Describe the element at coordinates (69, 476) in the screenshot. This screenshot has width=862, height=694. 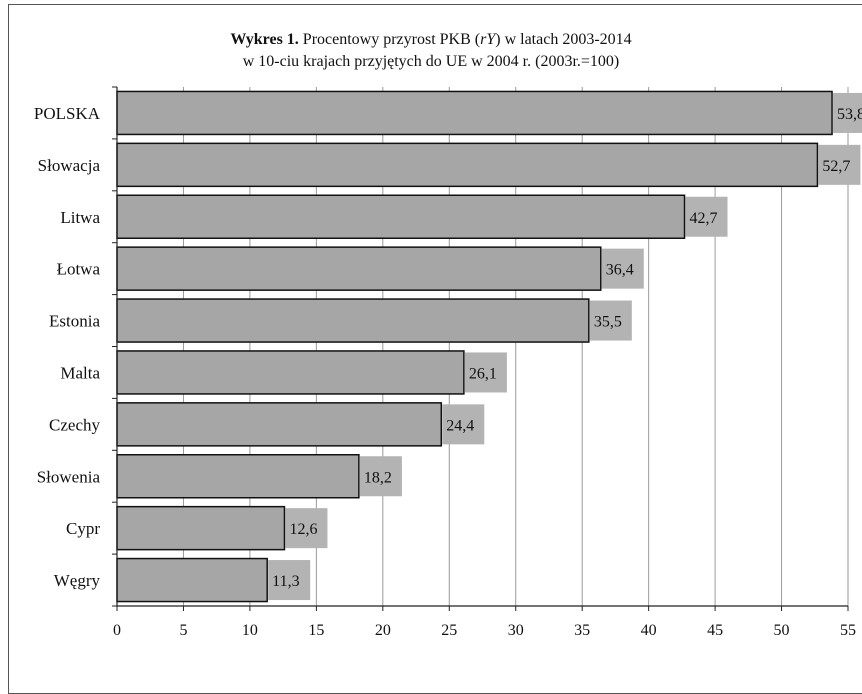
I see `category-label: Słowenia` at that location.